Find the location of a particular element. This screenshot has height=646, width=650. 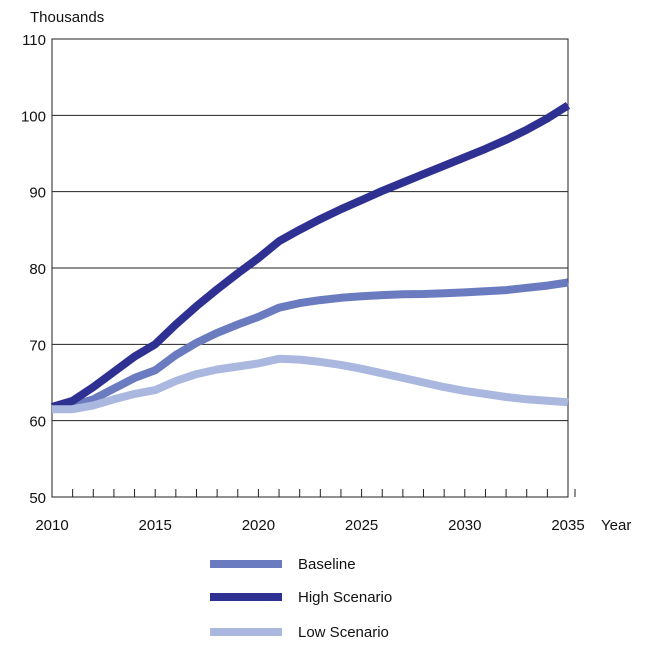

x-tick-label: 2015 is located at coordinates (155, 525).